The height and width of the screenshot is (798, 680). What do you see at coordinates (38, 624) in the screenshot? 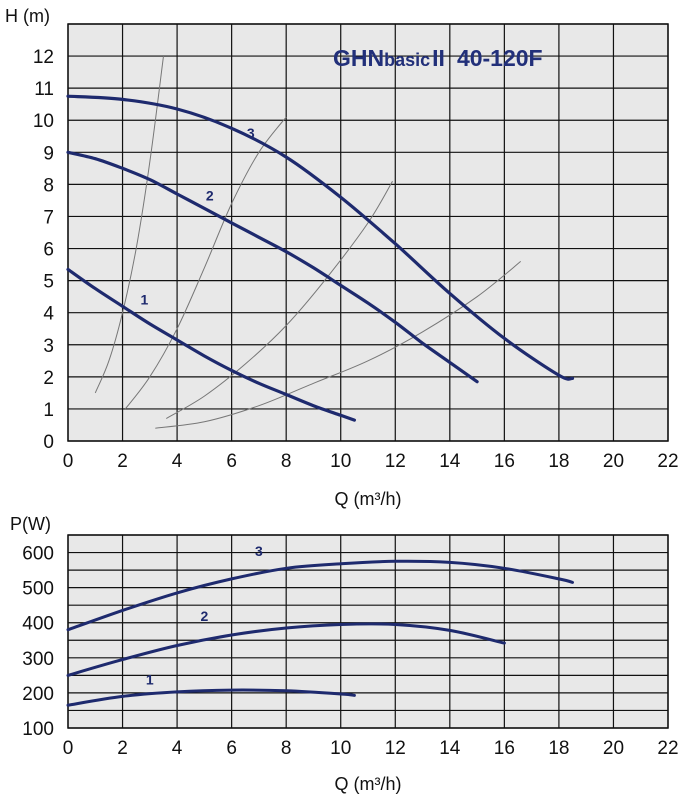
I see `y-tick-label: 400` at bounding box center [38, 624].